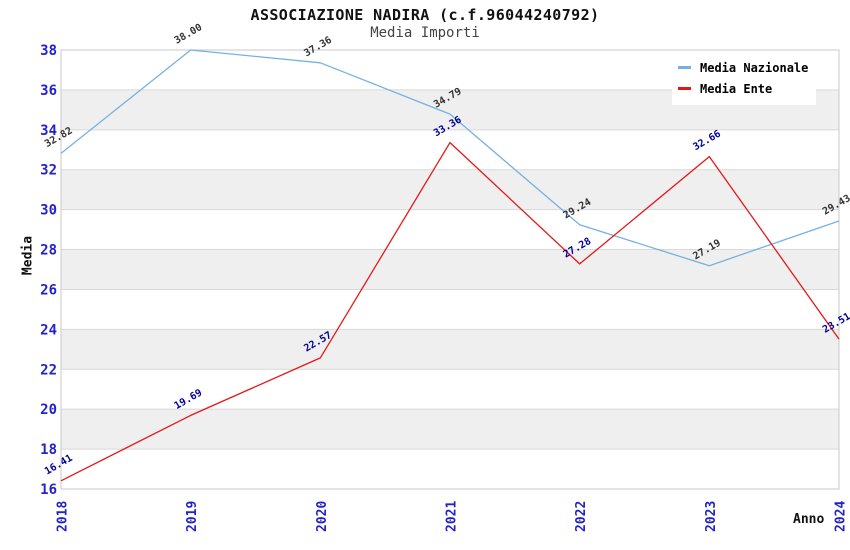 Image resolution: width=850 pixels, height=550 pixels. I want to click on y-tick-label: 18, so click(48, 450).